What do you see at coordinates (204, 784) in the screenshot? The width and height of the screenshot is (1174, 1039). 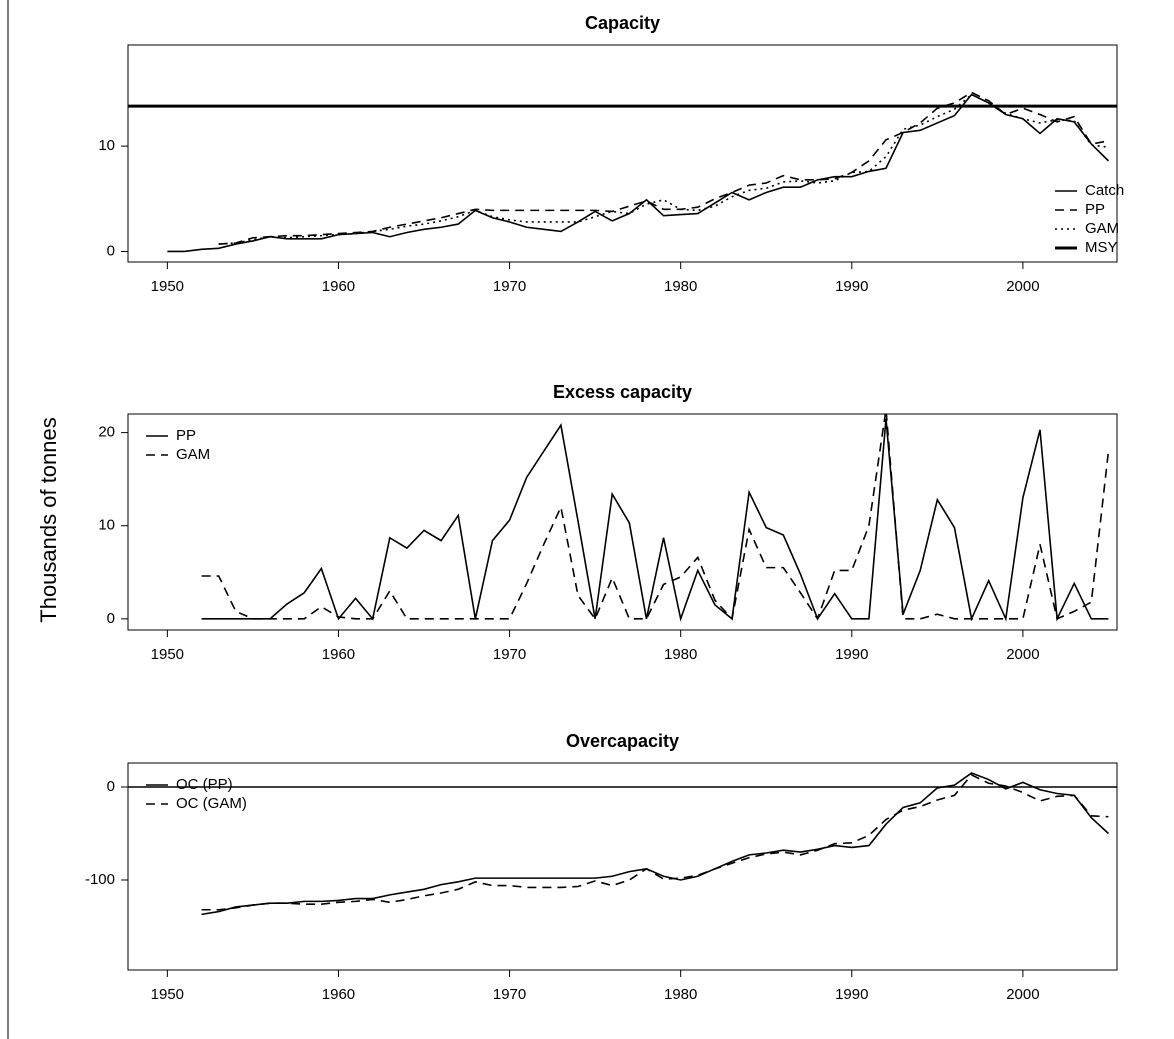 I see `legend-label: OC (PP)` at bounding box center [204, 784].